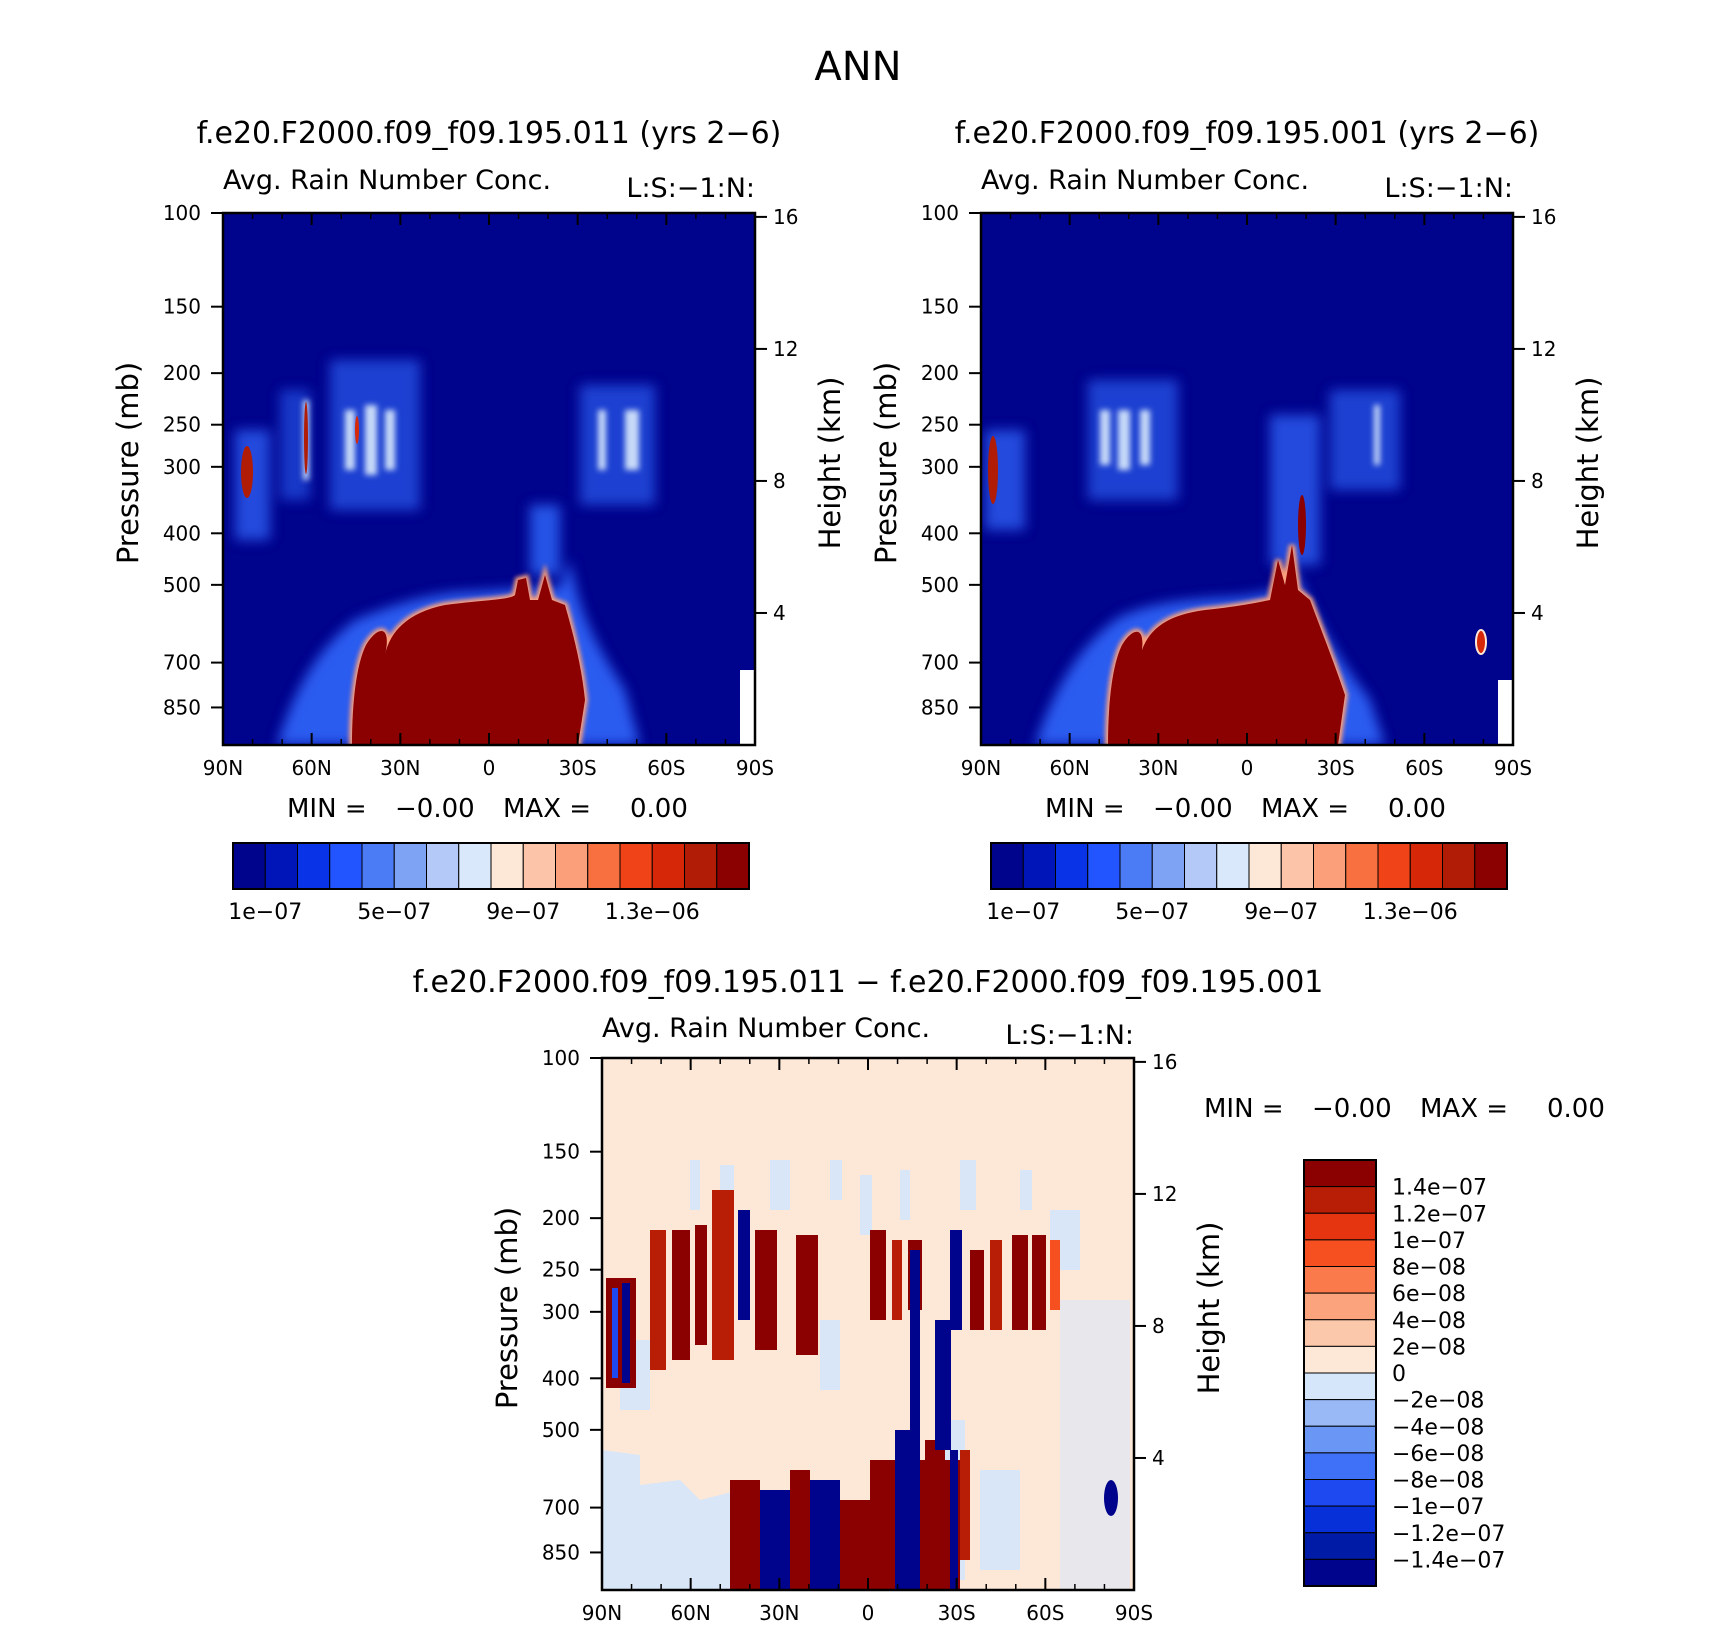 Image resolution: width=1710 pixels, height=1633 pixels. Describe the element at coordinates (561, 1552) in the screenshot. I see `y-tick-label: 850` at that location.